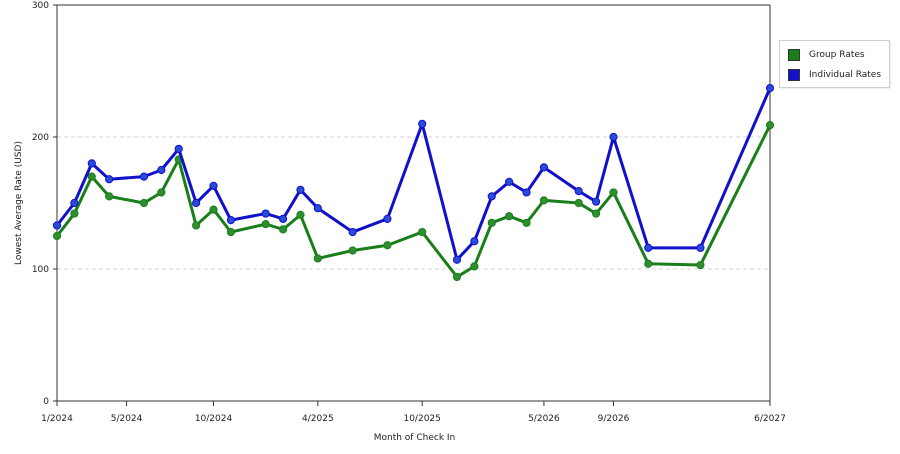 The image size is (900, 454). Describe the element at coordinates (845, 75) in the screenshot. I see `legend-label-individual-rates: Individual Rates` at that location.